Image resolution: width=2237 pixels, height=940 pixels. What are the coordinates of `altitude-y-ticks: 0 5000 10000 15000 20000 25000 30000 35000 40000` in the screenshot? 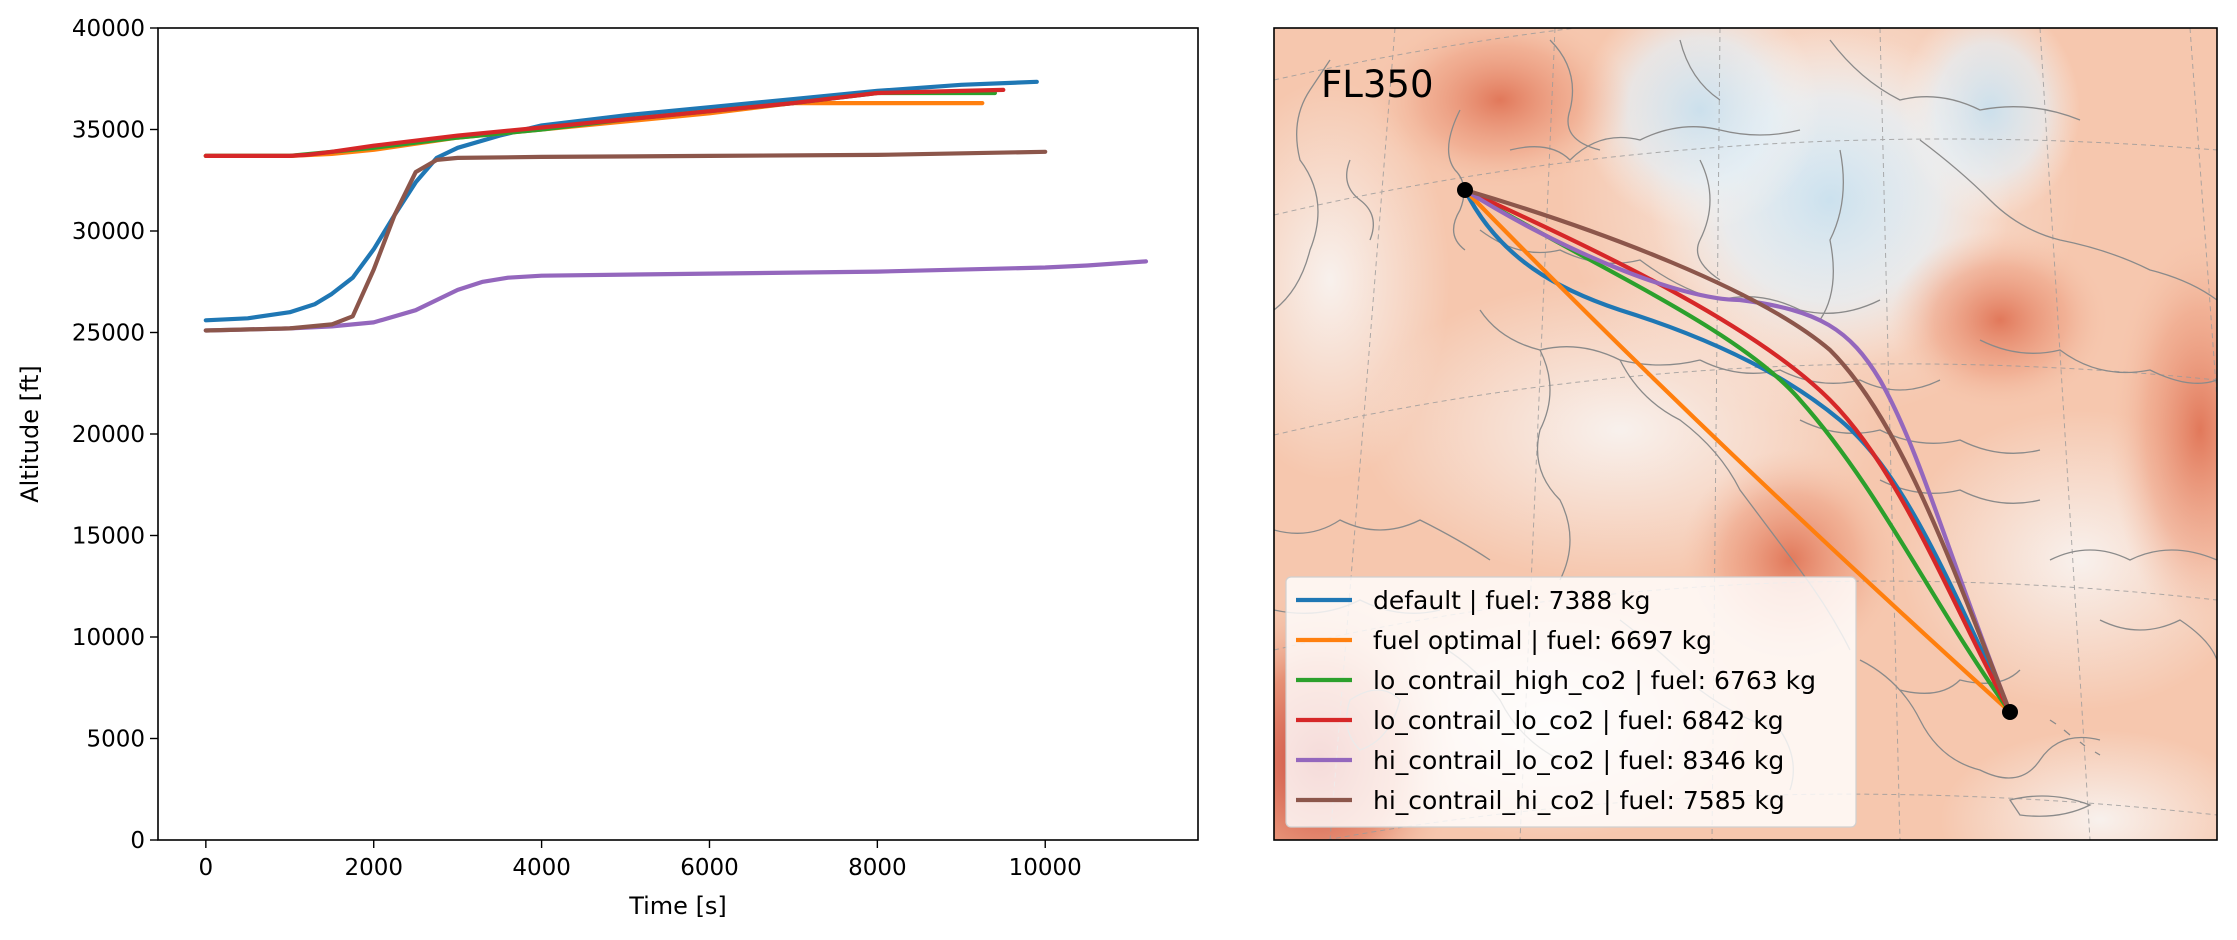 It's located at (115, 435).